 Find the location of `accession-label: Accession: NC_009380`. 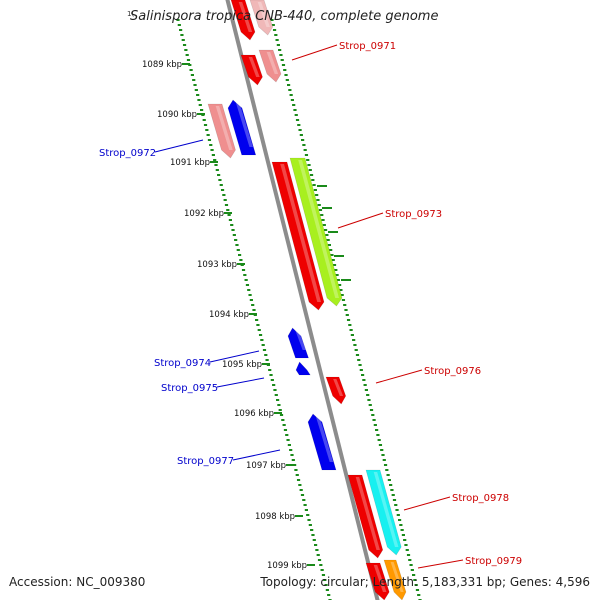

accession-label: Accession: NC_009380 is located at coordinates (77, 582).